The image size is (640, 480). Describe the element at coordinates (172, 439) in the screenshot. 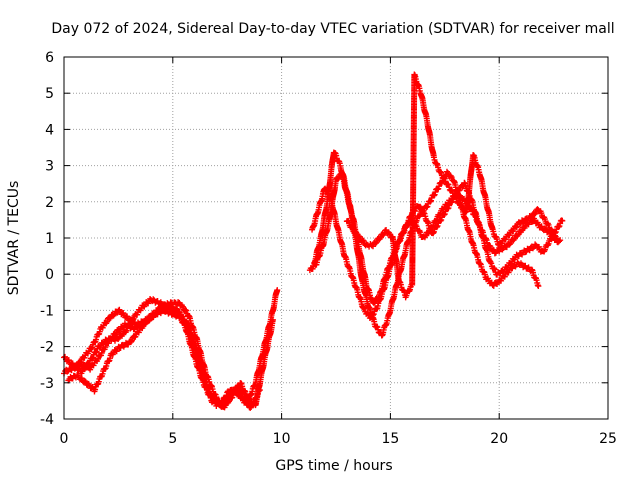

I see `x-tick-label: 5` at that location.